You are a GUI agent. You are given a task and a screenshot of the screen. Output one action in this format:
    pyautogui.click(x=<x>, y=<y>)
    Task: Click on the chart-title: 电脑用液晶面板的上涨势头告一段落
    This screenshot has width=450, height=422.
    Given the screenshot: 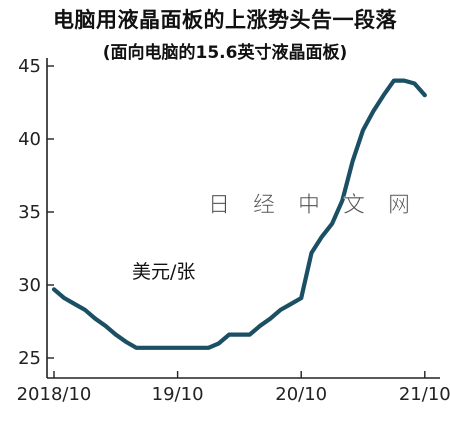 What is the action you would take?
    pyautogui.click(x=225, y=20)
    